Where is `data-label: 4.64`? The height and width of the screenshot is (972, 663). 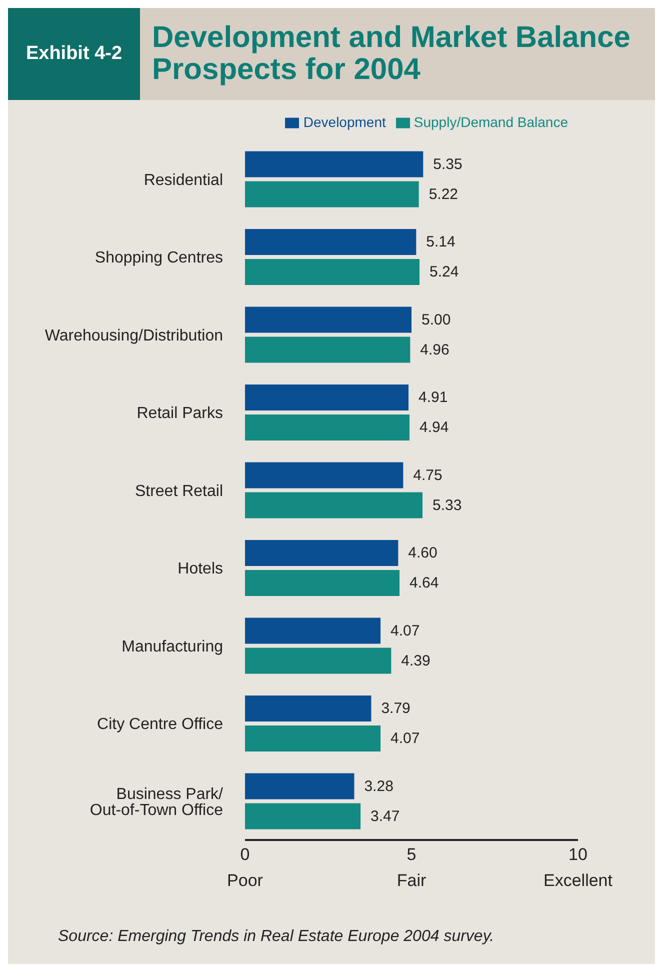
data-label: 4.64 is located at coordinates (424, 583).